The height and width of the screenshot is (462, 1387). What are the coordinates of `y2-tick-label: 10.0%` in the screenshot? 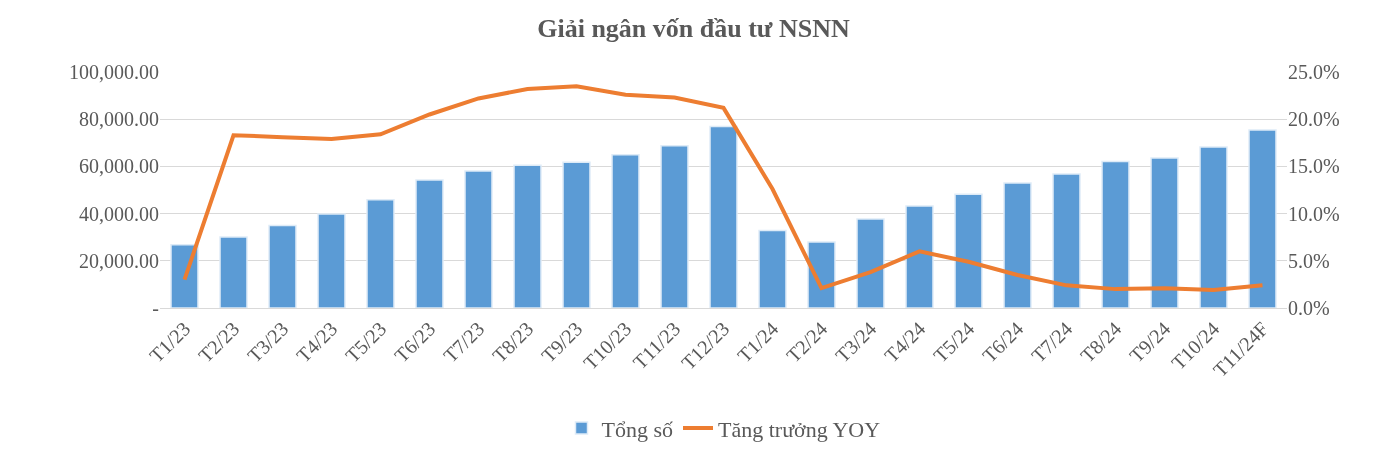 It's located at (1314, 213).